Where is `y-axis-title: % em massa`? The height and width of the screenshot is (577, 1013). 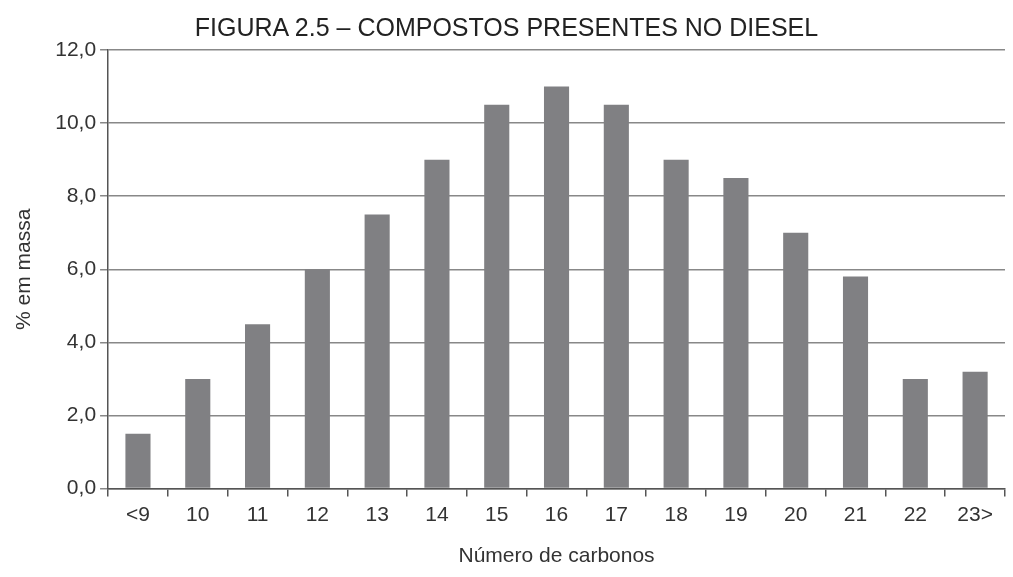
y-axis-title: % em massa is located at coordinates (23, 269).